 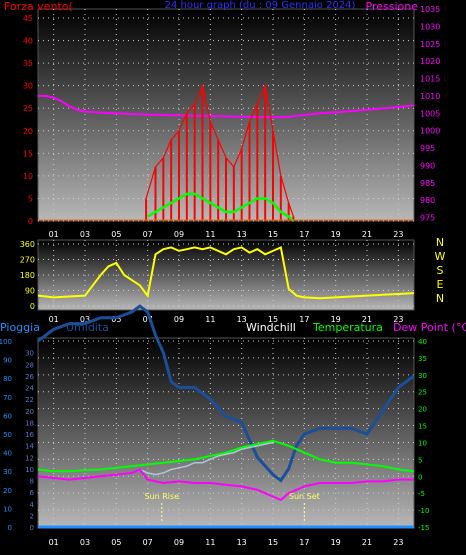 I want to click on chart2-xtick: 01, so click(x=54, y=319).